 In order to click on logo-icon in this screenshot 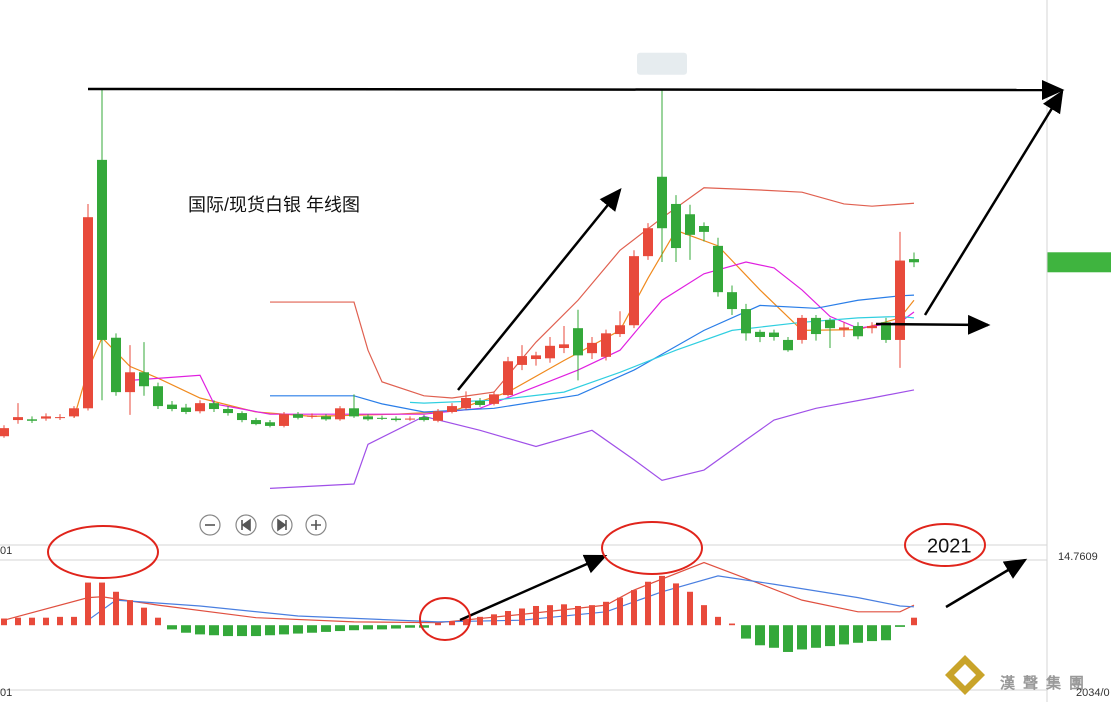, I will do `click(965, 675)`.